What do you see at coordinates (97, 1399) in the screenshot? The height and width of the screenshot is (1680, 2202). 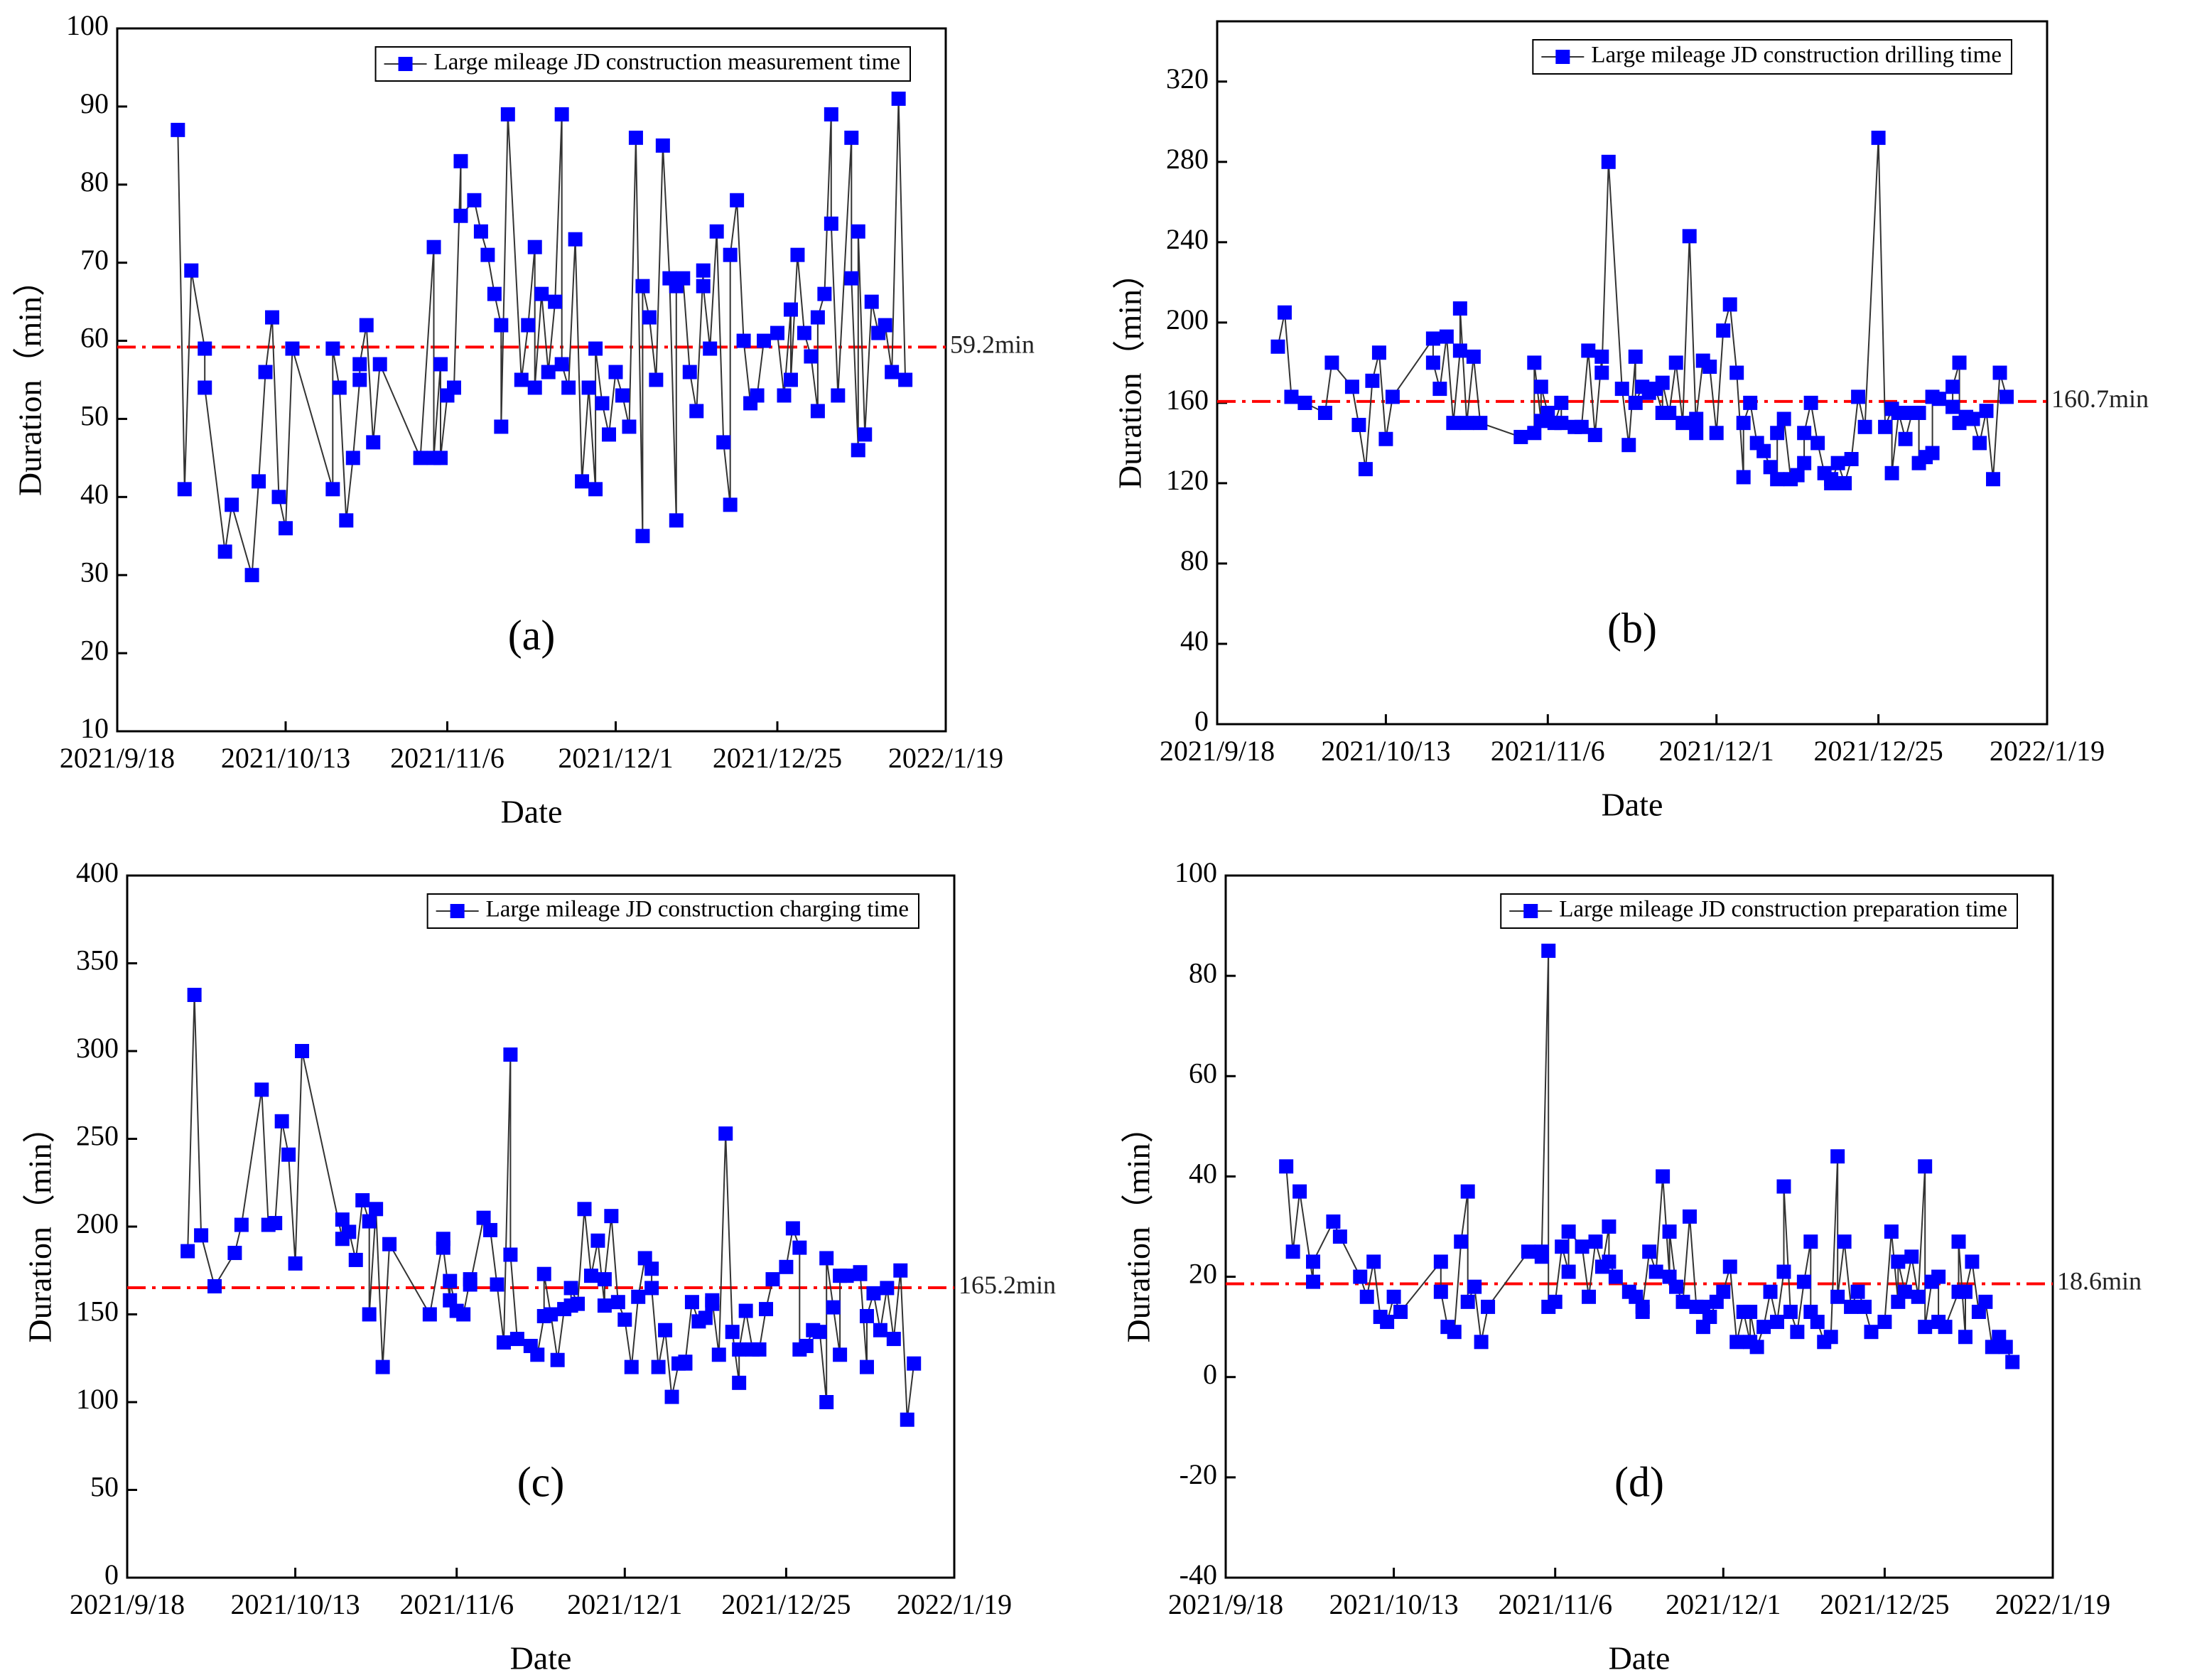 I see `y-tick-label: 100` at bounding box center [97, 1399].